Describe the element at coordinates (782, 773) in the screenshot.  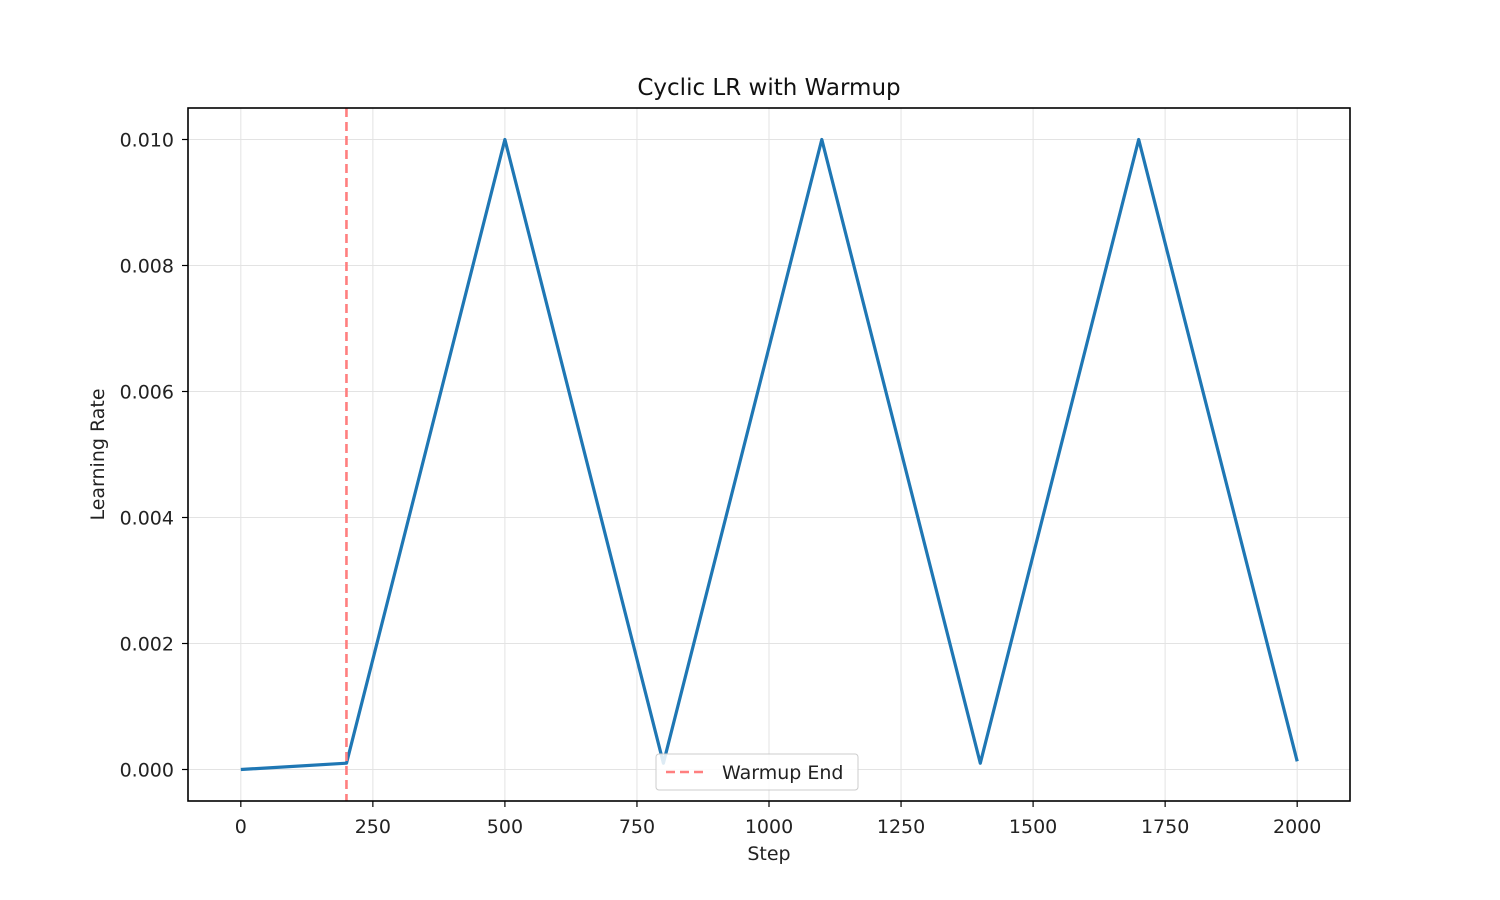
I see `legend-label-warmup-end: Warmup End` at that location.